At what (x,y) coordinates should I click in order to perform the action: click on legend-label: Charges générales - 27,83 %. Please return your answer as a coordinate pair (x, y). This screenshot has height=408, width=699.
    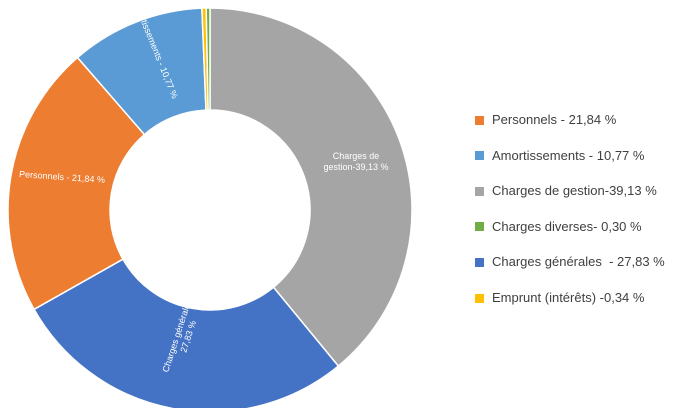
    Looking at the image, I should click on (578, 262).